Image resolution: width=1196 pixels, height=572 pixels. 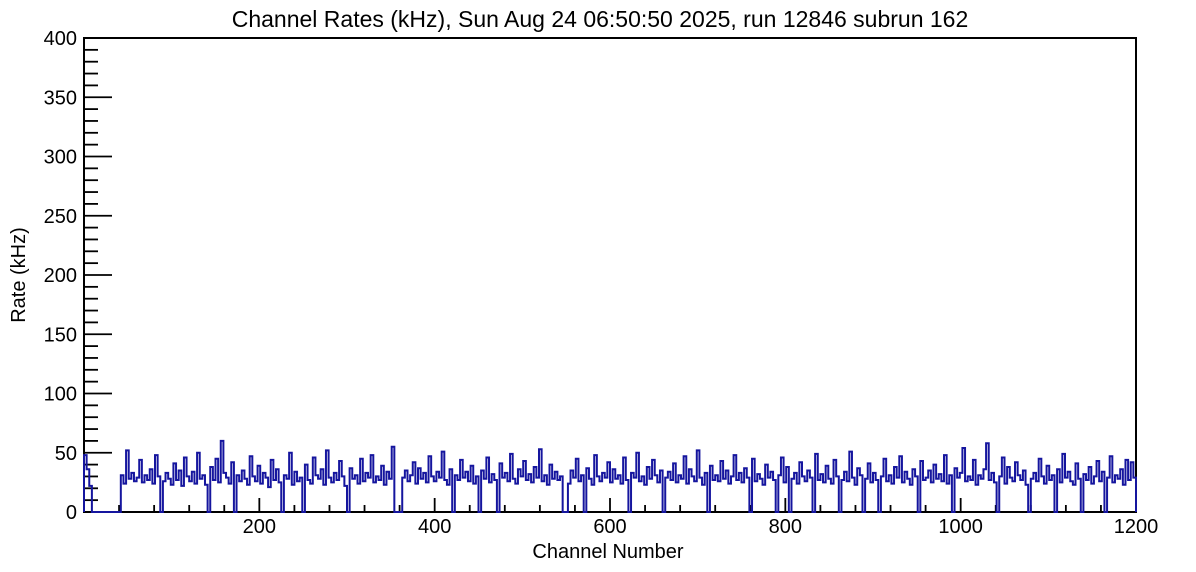 What do you see at coordinates (608, 552) in the screenshot?
I see `x-axis-title: Channel Number` at bounding box center [608, 552].